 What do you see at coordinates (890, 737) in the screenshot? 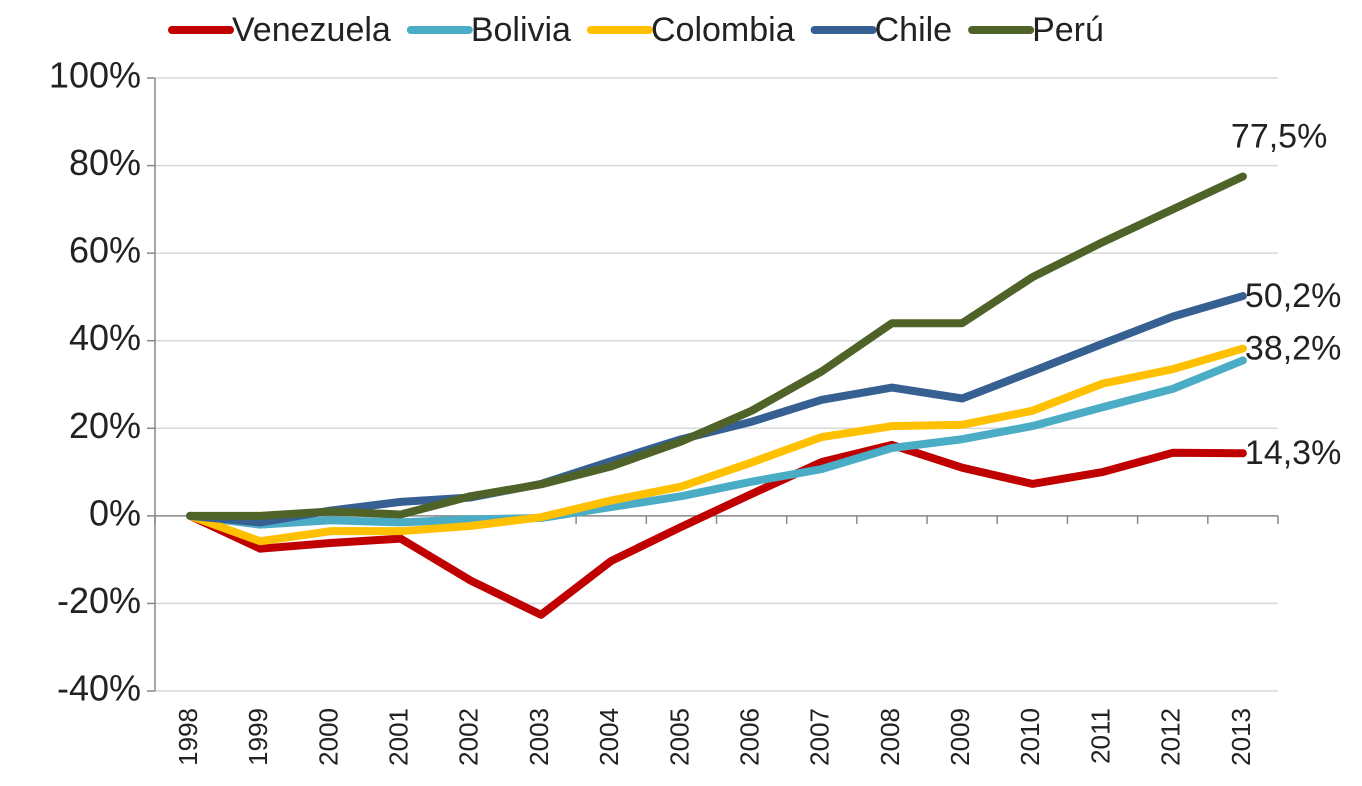
I see `x-tick-label: 2008` at bounding box center [890, 737].